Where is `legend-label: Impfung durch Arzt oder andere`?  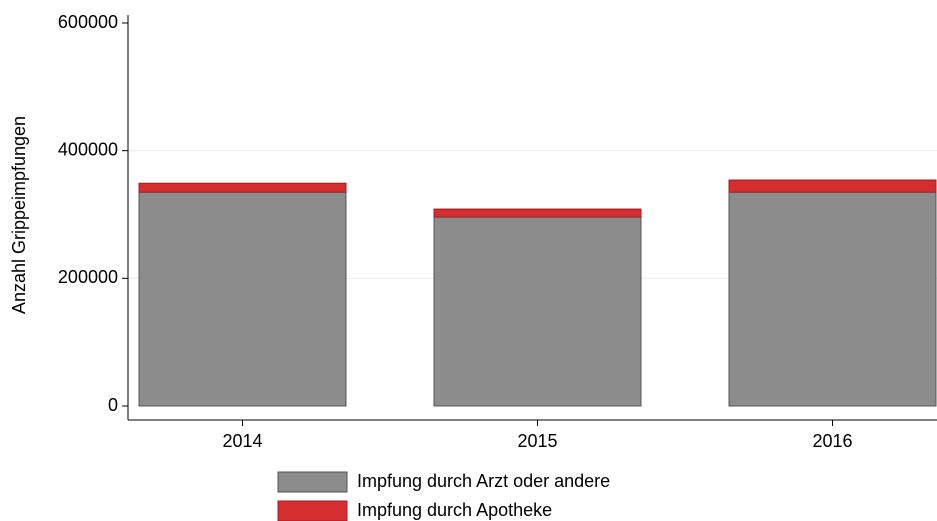 legend-label: Impfung durch Arzt oder andere is located at coordinates (483, 481).